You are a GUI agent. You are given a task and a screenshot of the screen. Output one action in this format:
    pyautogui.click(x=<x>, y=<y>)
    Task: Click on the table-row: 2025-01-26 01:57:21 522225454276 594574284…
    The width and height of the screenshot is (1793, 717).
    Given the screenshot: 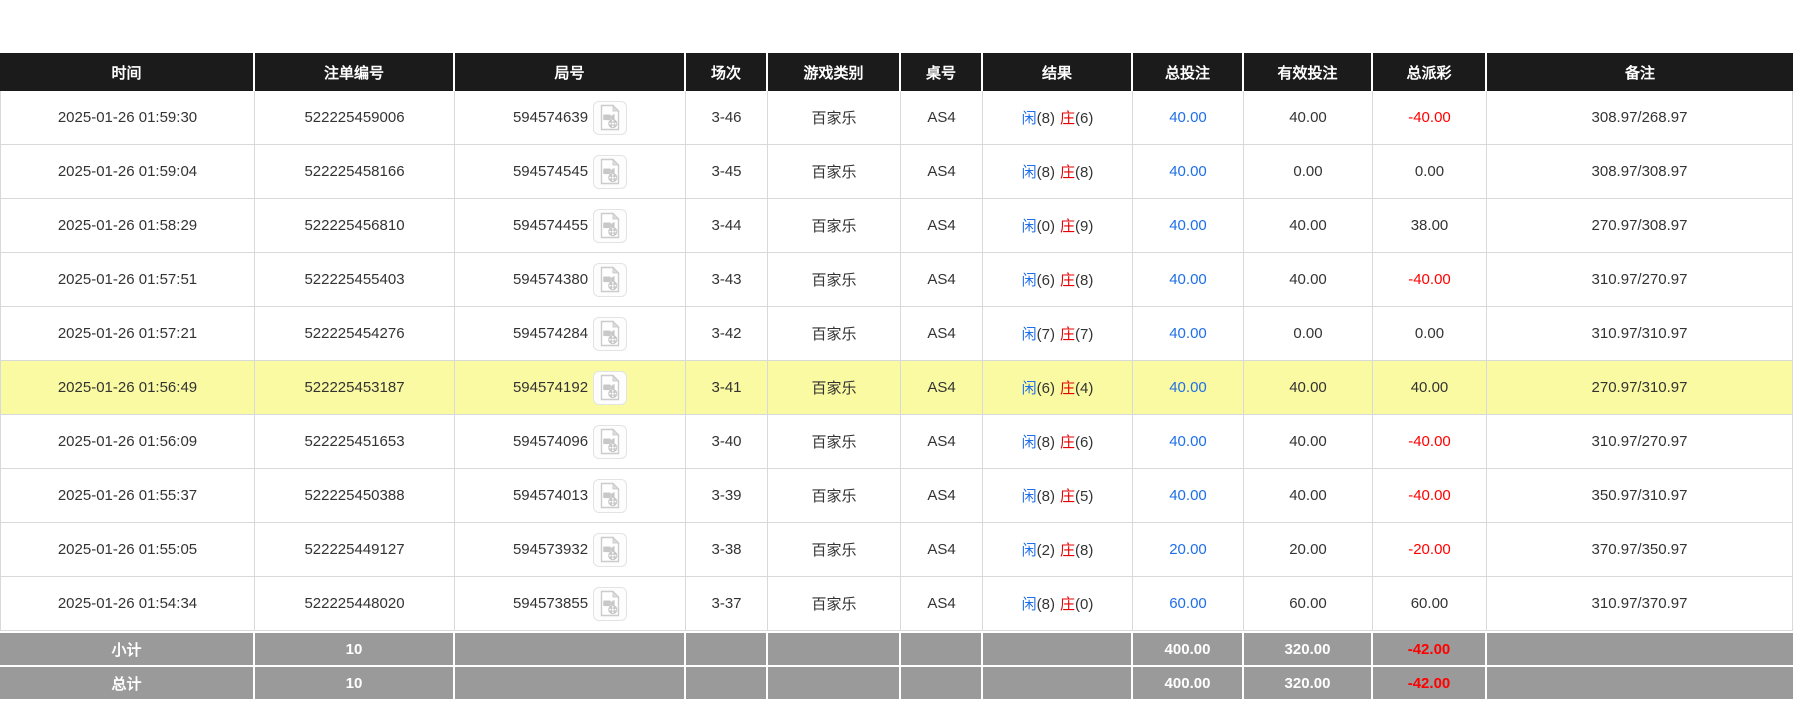 What is the action you would take?
    pyautogui.click(x=896, y=334)
    